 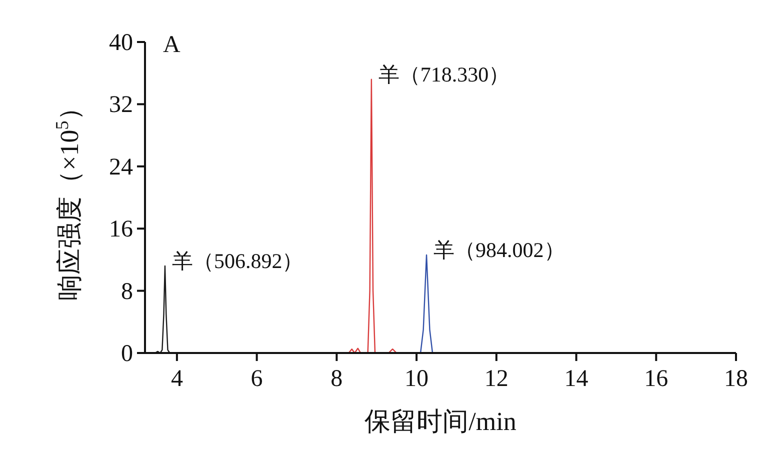 I want to click on x-tick-label: 16, so click(x=656, y=379).